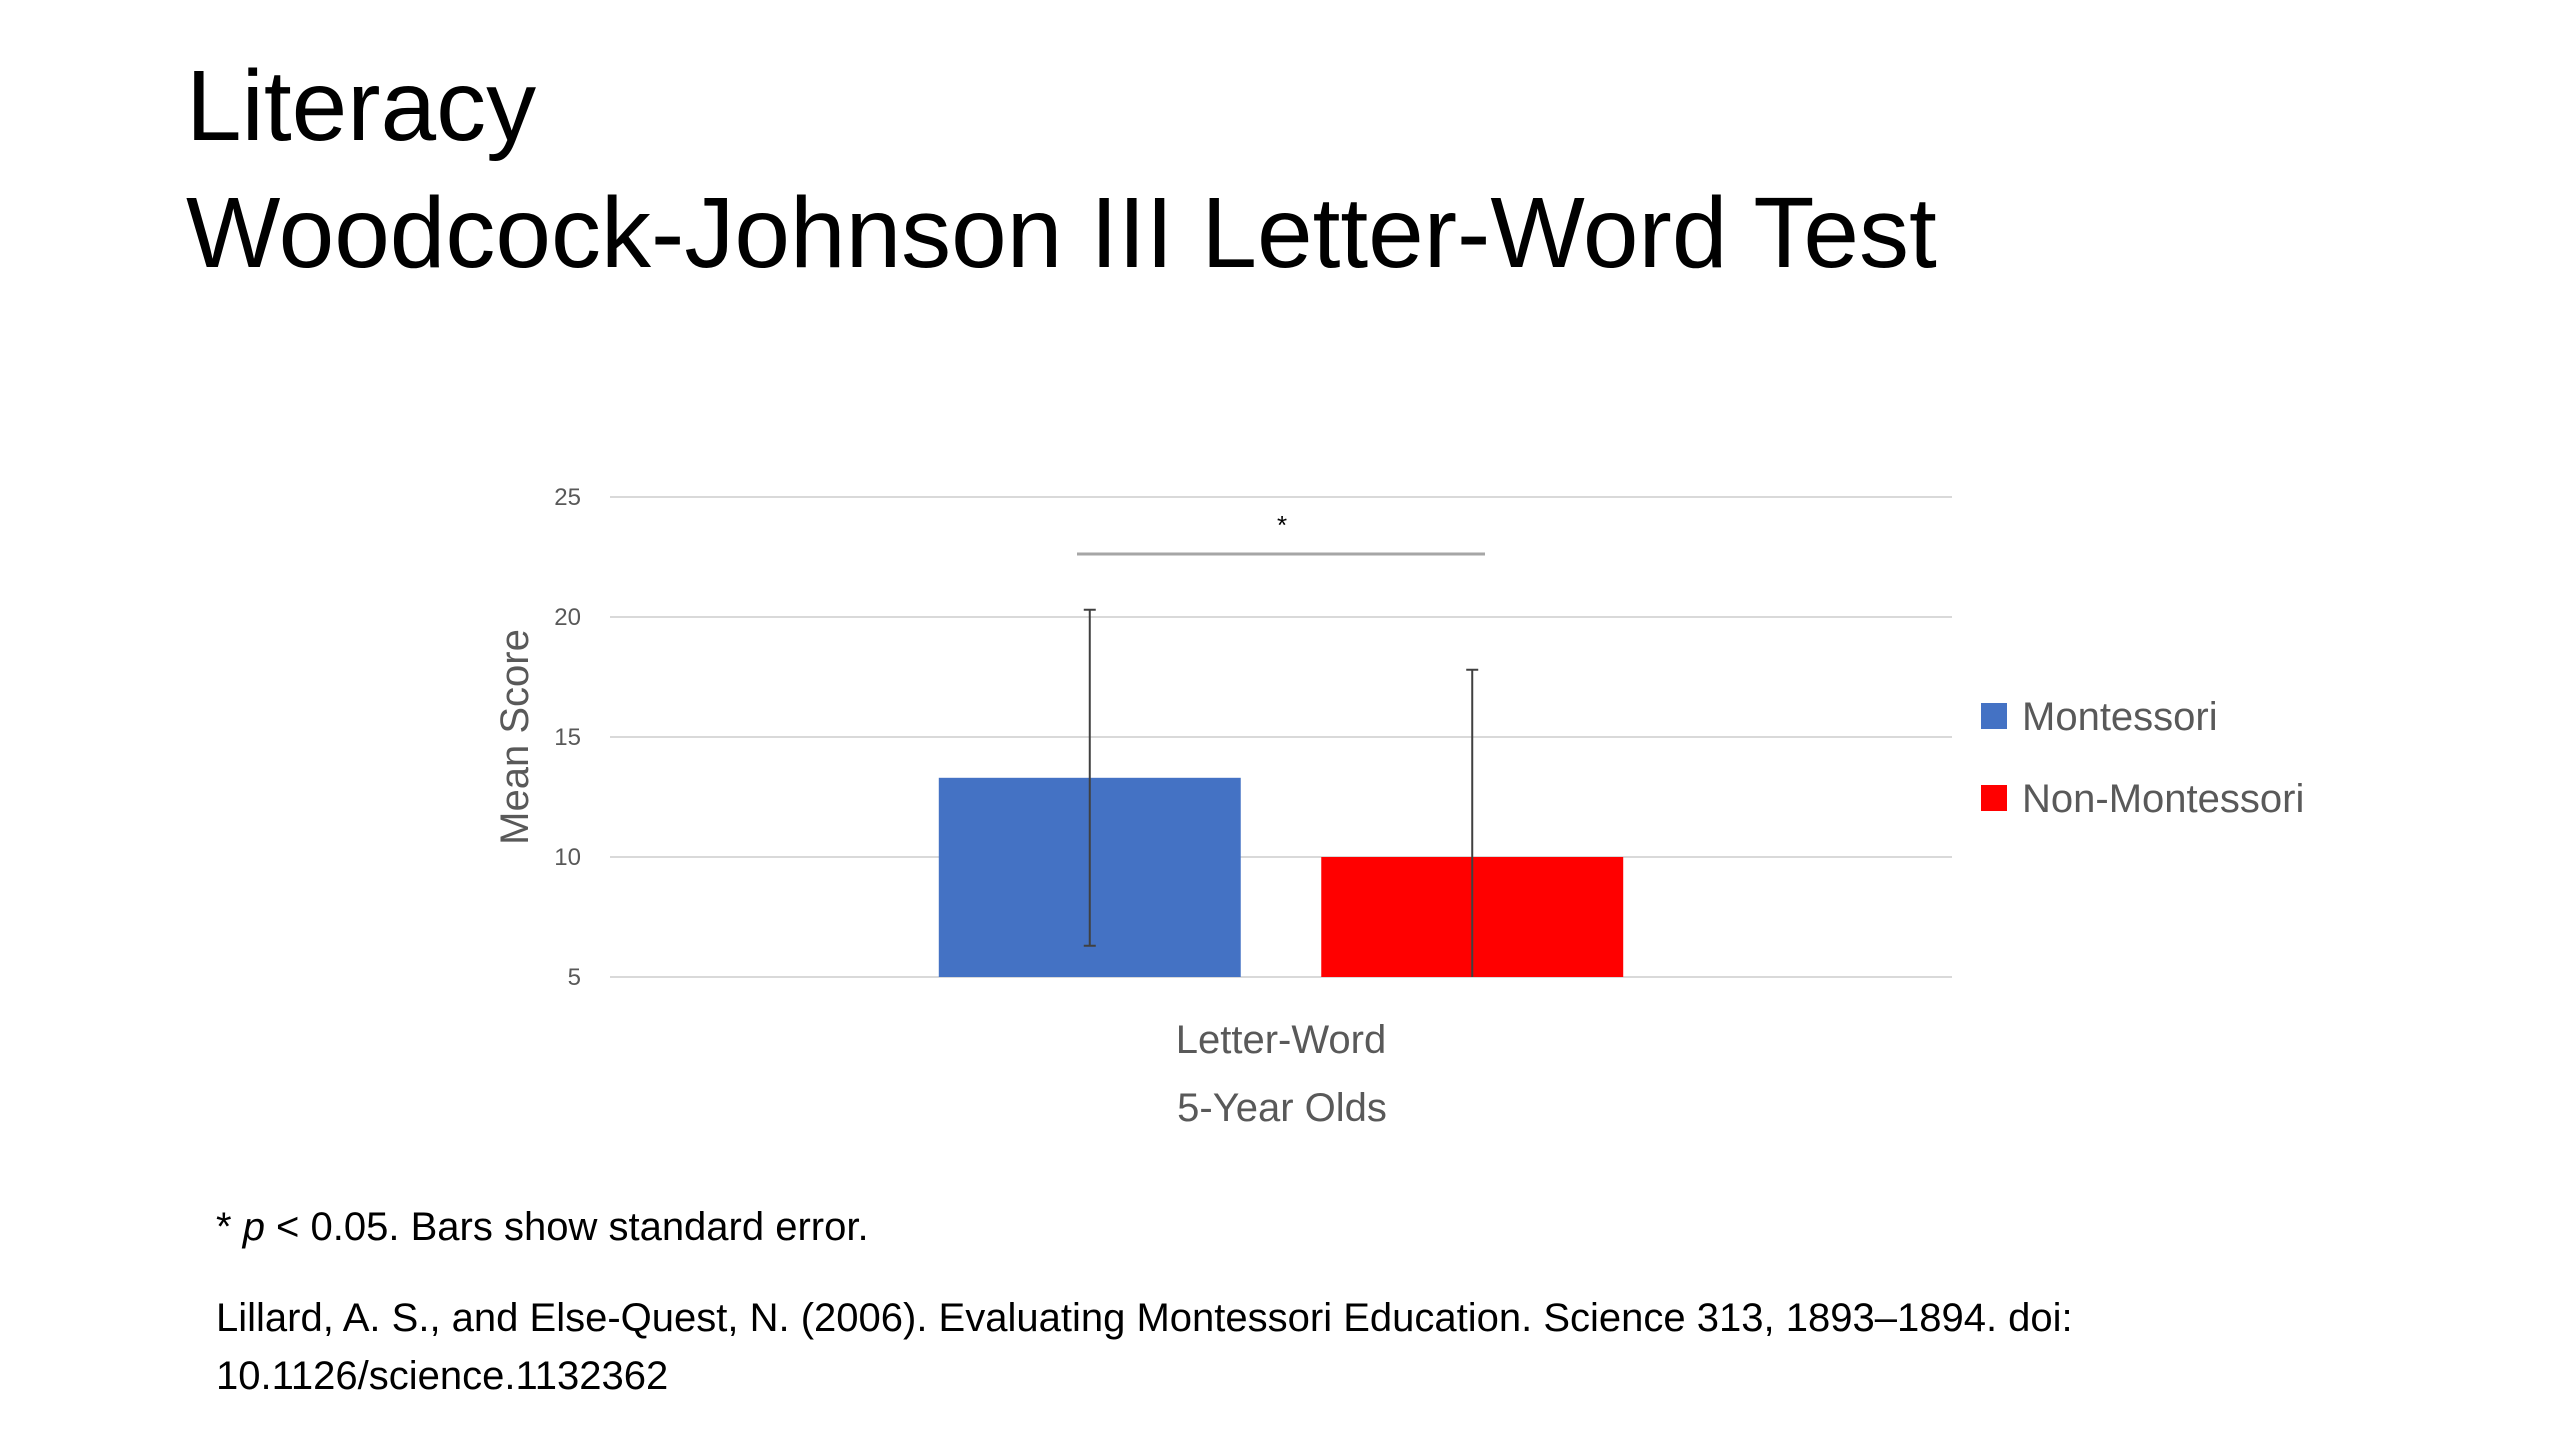  I want to click on slide-title: Woodcock-Johnson III Letter-Word Test, so click(1061, 233).